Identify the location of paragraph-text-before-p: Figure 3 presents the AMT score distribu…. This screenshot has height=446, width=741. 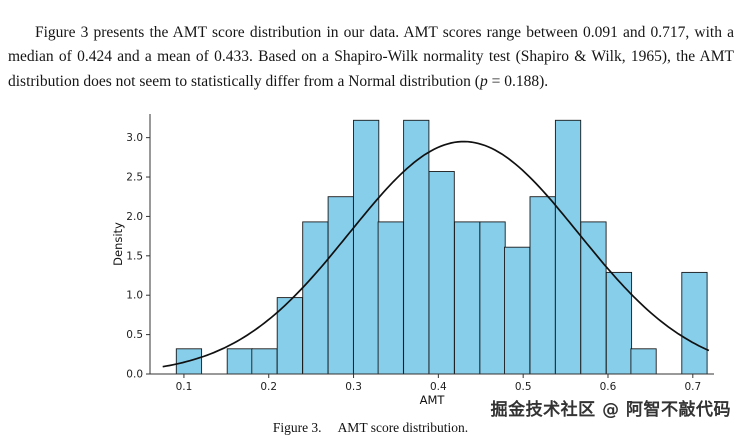
(371, 56).